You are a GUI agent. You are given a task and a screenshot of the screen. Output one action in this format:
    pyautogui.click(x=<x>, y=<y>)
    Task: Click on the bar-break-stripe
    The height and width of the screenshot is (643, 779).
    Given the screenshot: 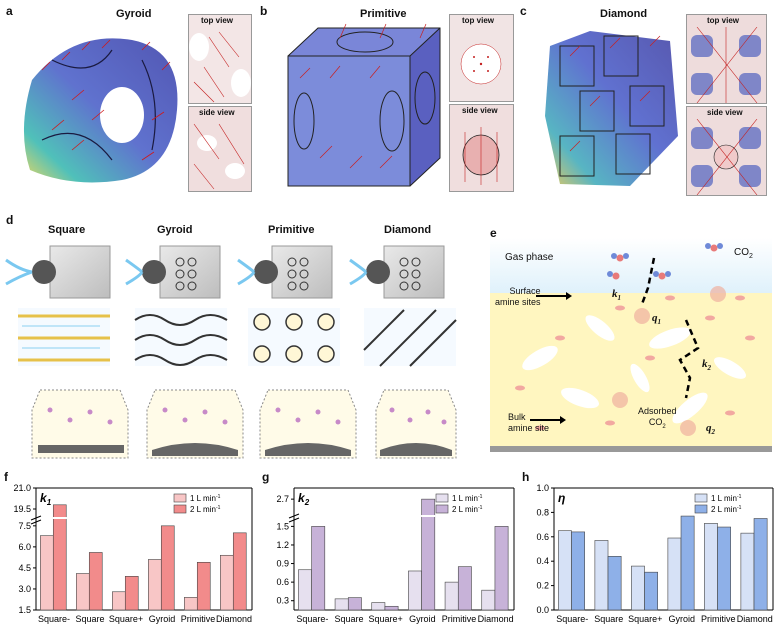 What is the action you would take?
    pyautogui.click(x=59, y=518)
    